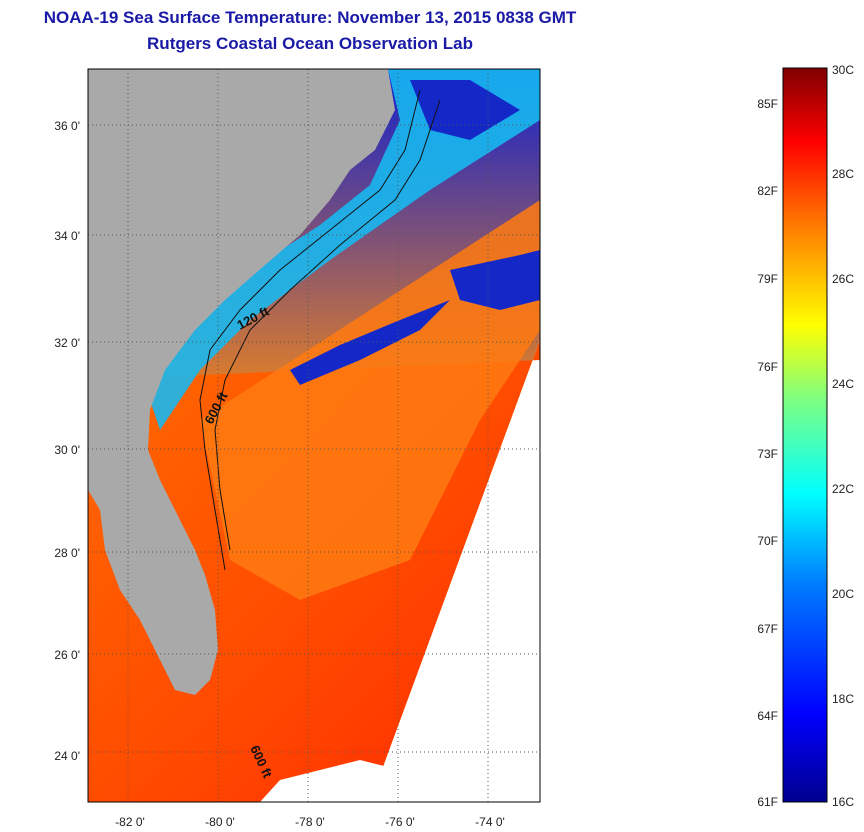 Image resolution: width=864 pixels, height=832 pixels. I want to click on cbar-f-64: 64F, so click(767, 716).